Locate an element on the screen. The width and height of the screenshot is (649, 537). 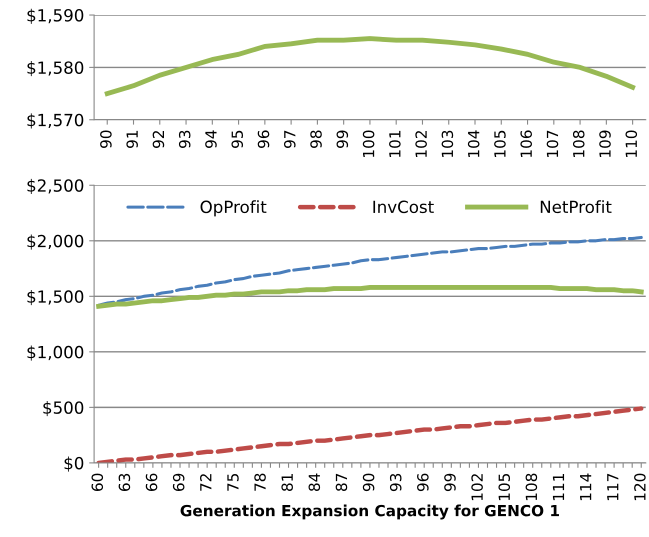
y-tick-label: $2,000 is located at coordinates (55, 242).